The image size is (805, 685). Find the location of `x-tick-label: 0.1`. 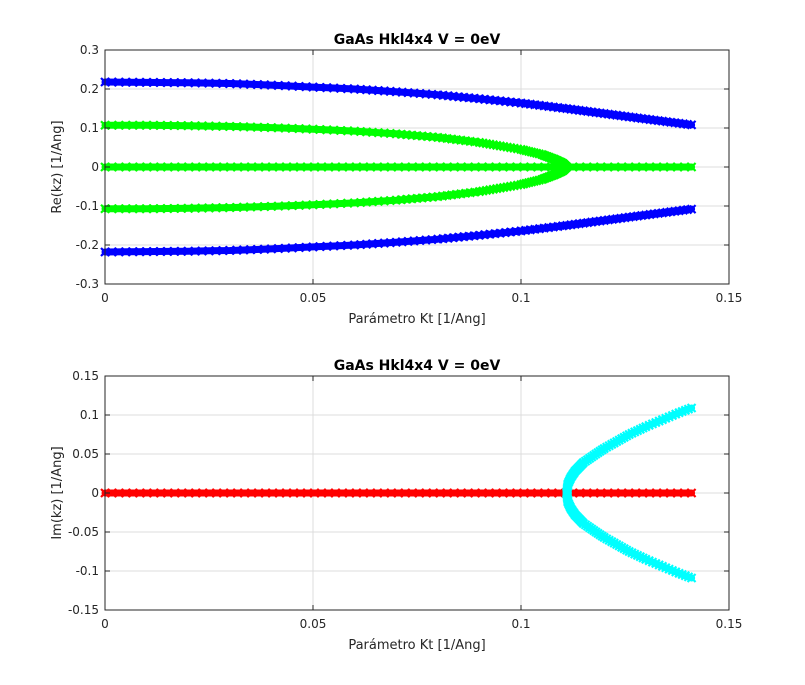

x-tick-label: 0.1 is located at coordinates (520, 624).